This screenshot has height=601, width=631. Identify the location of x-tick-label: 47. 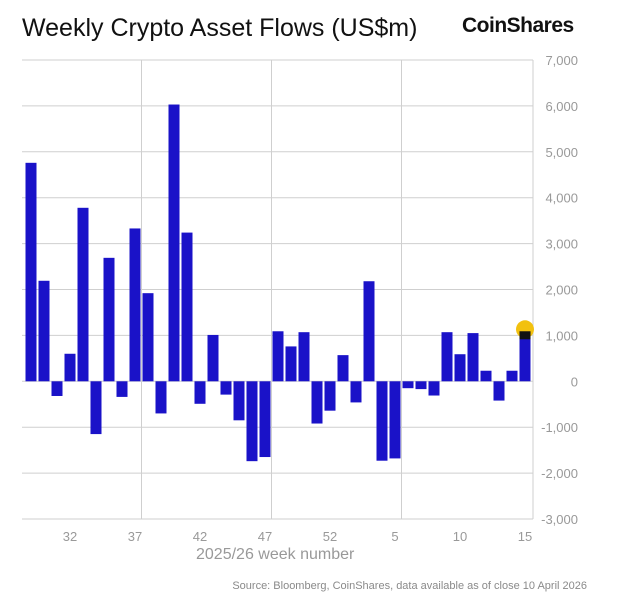
(265, 536).